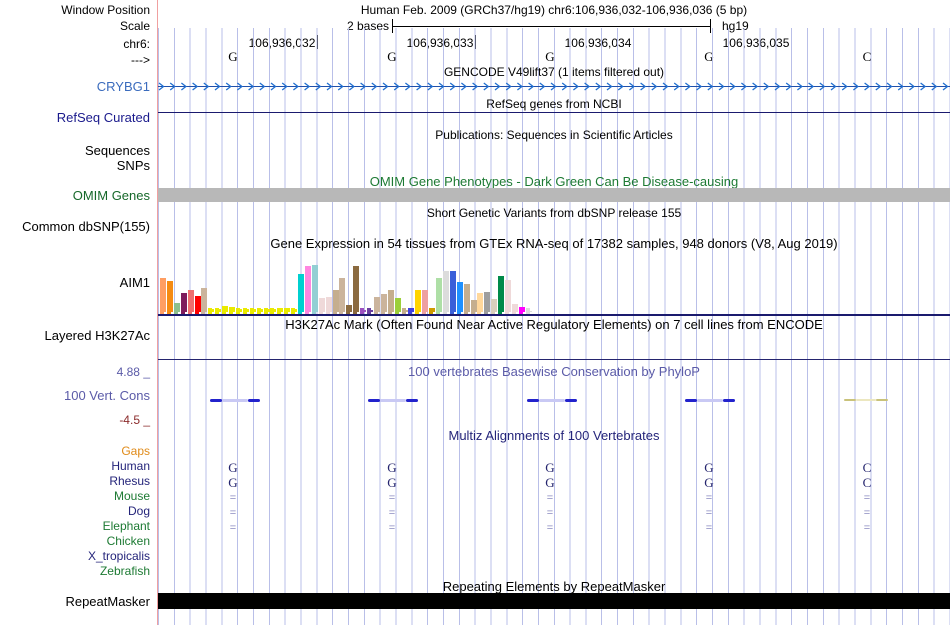  What do you see at coordinates (554, 86) in the screenshot?
I see `crybg1-gene-arrows` at bounding box center [554, 86].